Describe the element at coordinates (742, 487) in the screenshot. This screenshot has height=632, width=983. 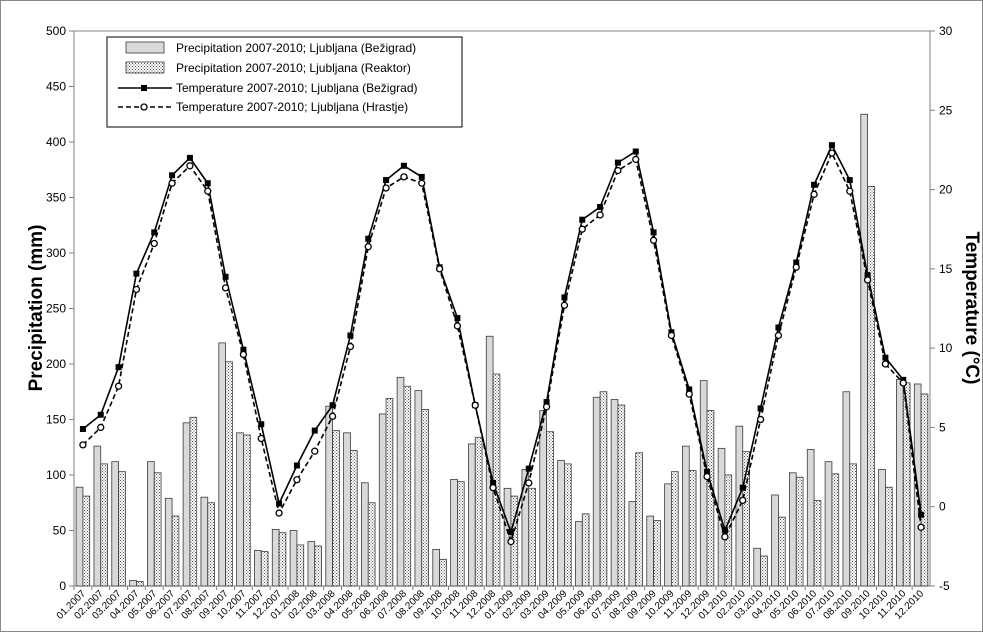
I see `temperature-point-bezigrad-02.2010` at that location.